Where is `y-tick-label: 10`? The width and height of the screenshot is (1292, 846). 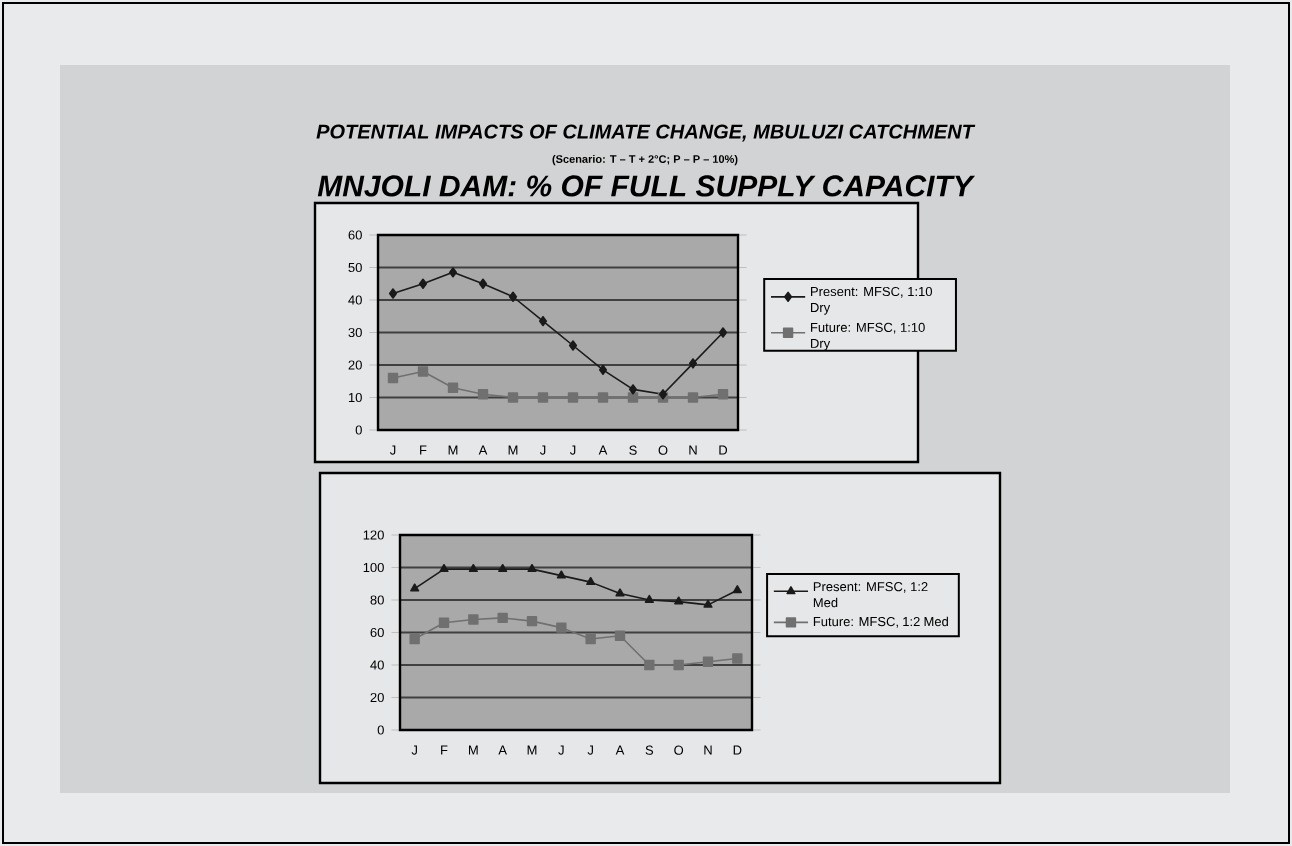 y-tick-label: 10 is located at coordinates (355, 397).